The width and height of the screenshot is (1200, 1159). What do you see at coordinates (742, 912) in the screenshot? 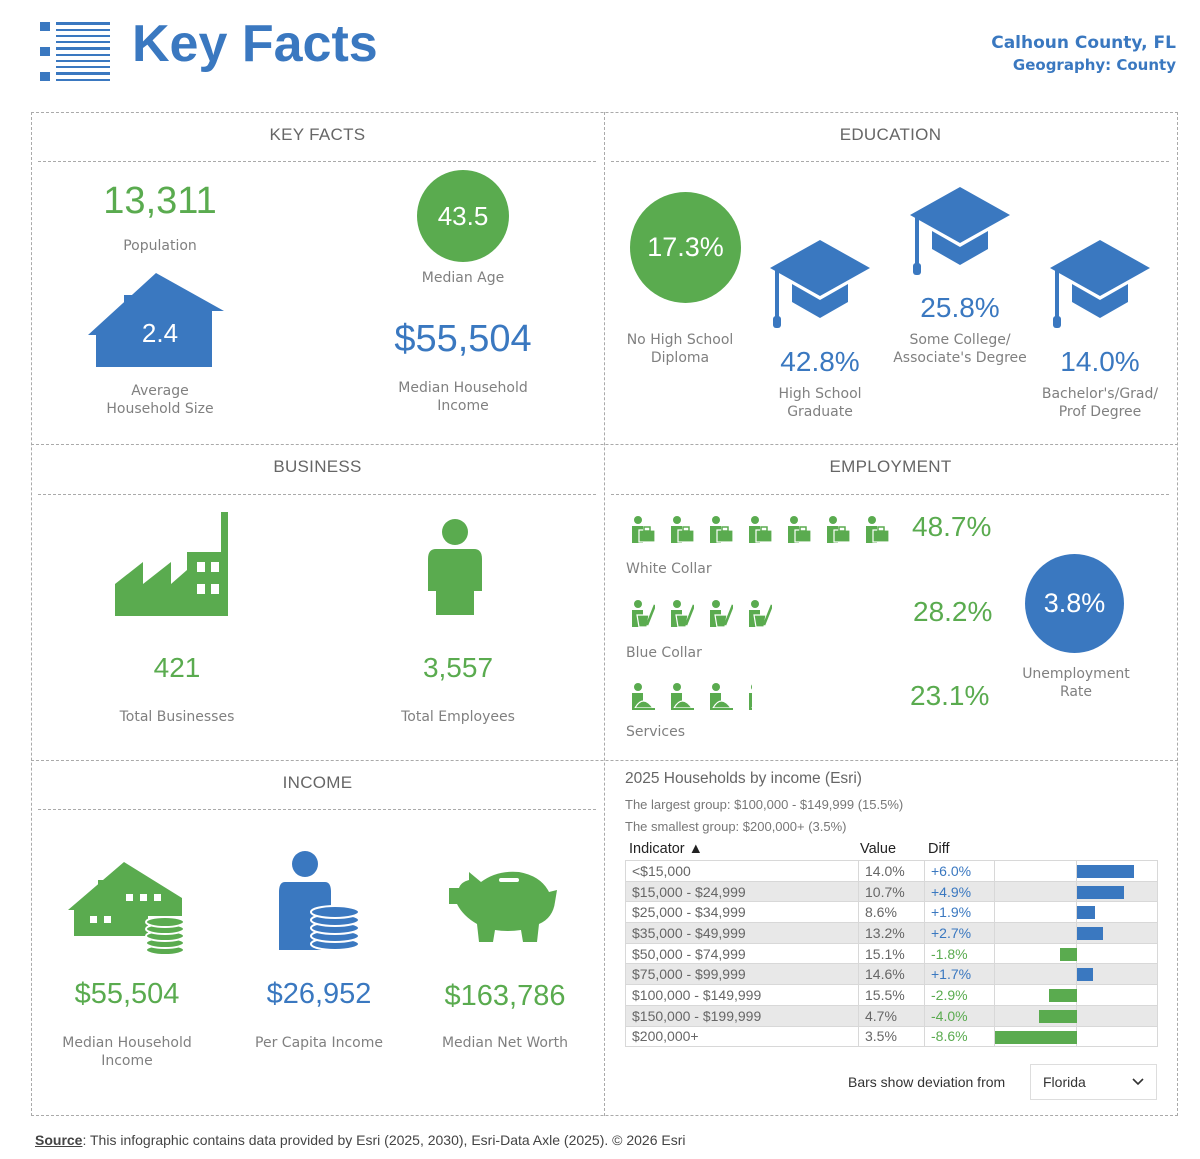
I see `indicator-cell: $25,000 - $34,999` at bounding box center [742, 912].